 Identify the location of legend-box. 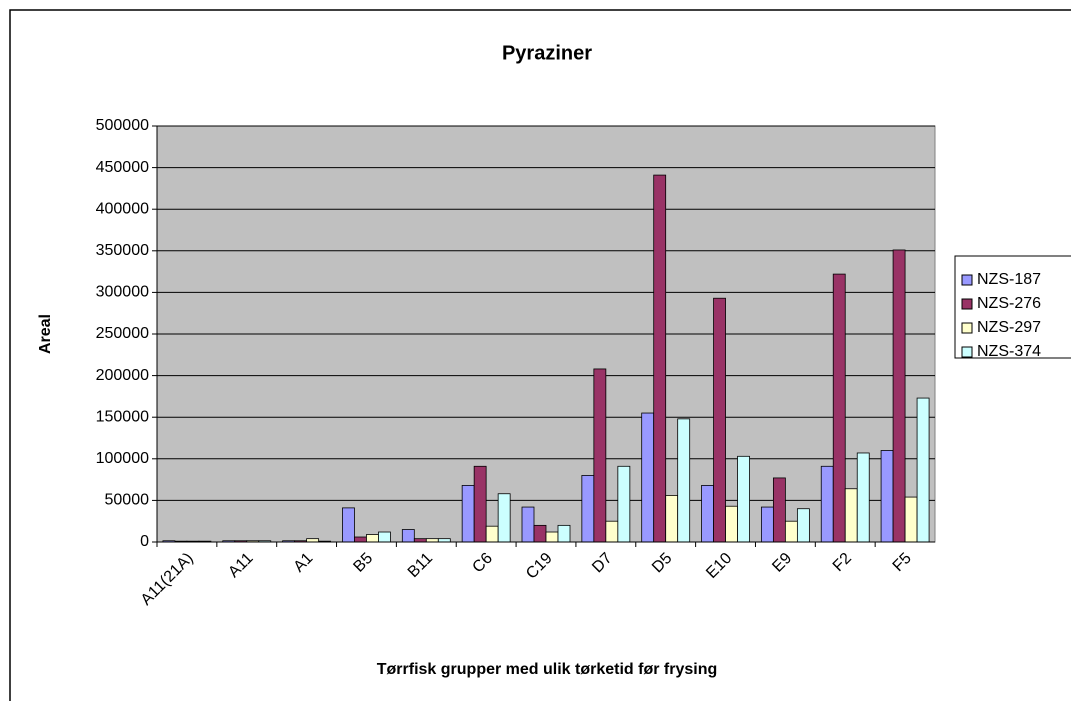
(1012, 307).